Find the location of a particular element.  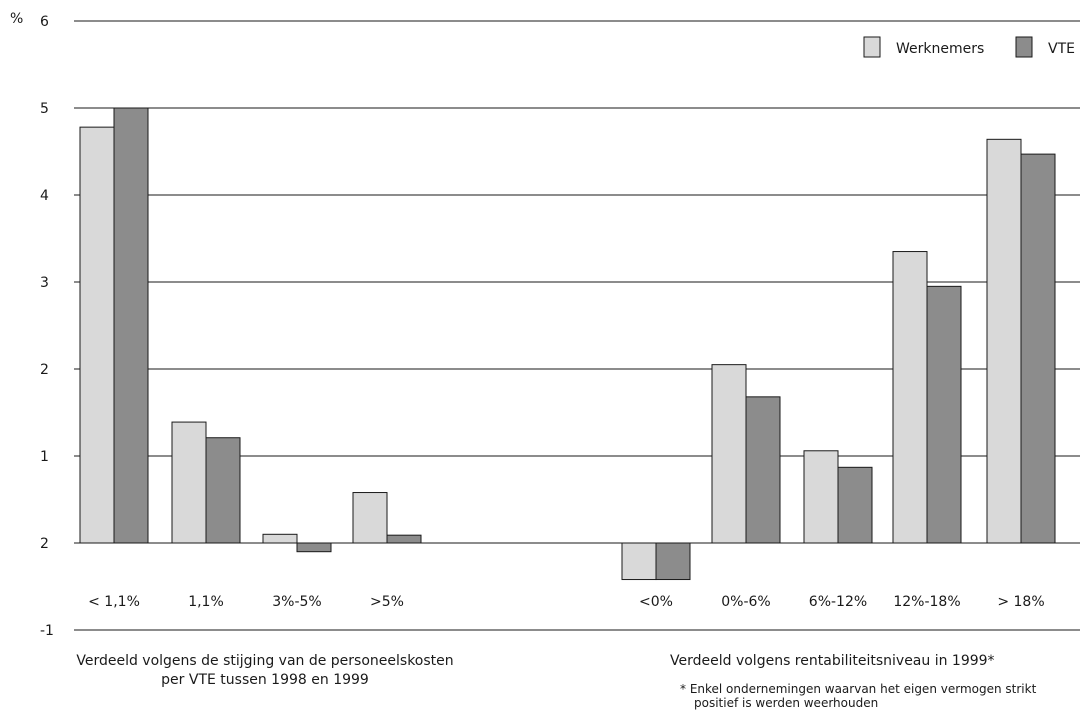

legend: Werknemers VTE is located at coordinates (969, 47).